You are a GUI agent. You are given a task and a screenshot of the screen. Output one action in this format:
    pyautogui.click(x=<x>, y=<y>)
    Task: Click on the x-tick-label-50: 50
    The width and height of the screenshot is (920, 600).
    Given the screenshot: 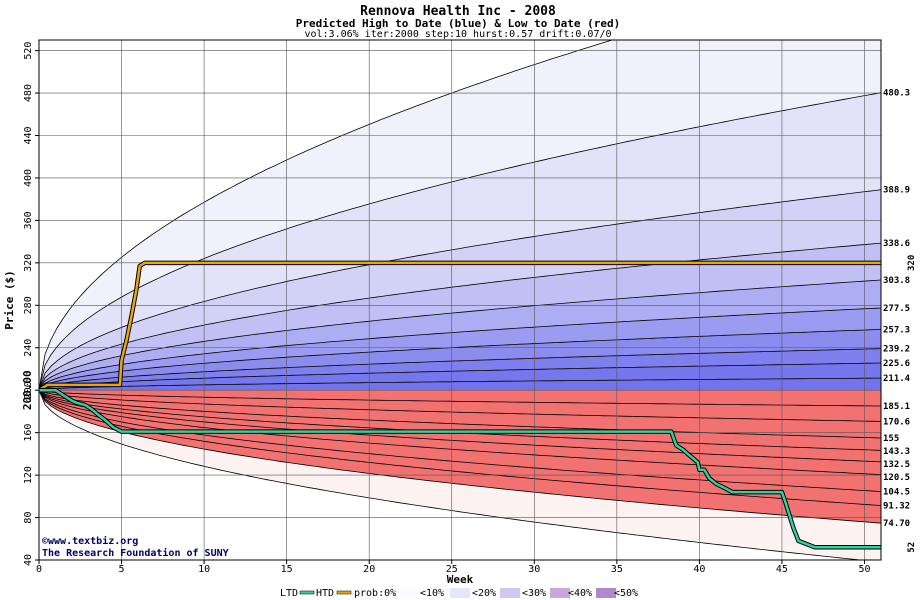 What is the action you would take?
    pyautogui.click(x=864, y=569)
    